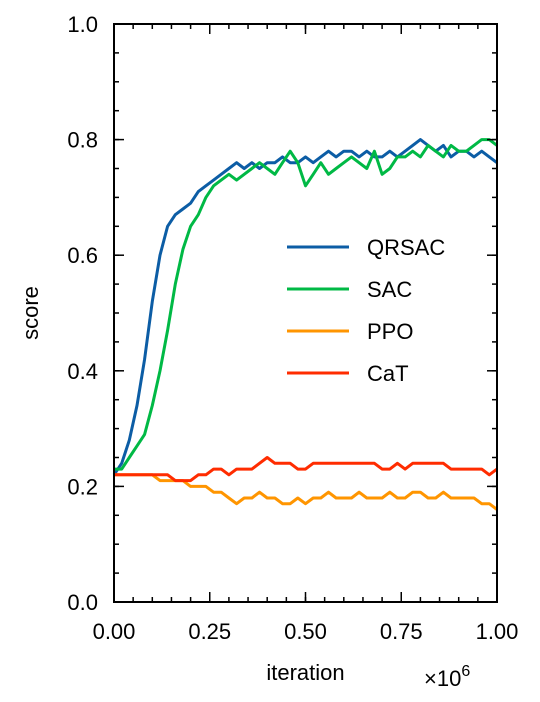 Image resolution: width=540 pixels, height=702 pixels. I want to click on x-tick-label: 0.75, so click(401, 631).